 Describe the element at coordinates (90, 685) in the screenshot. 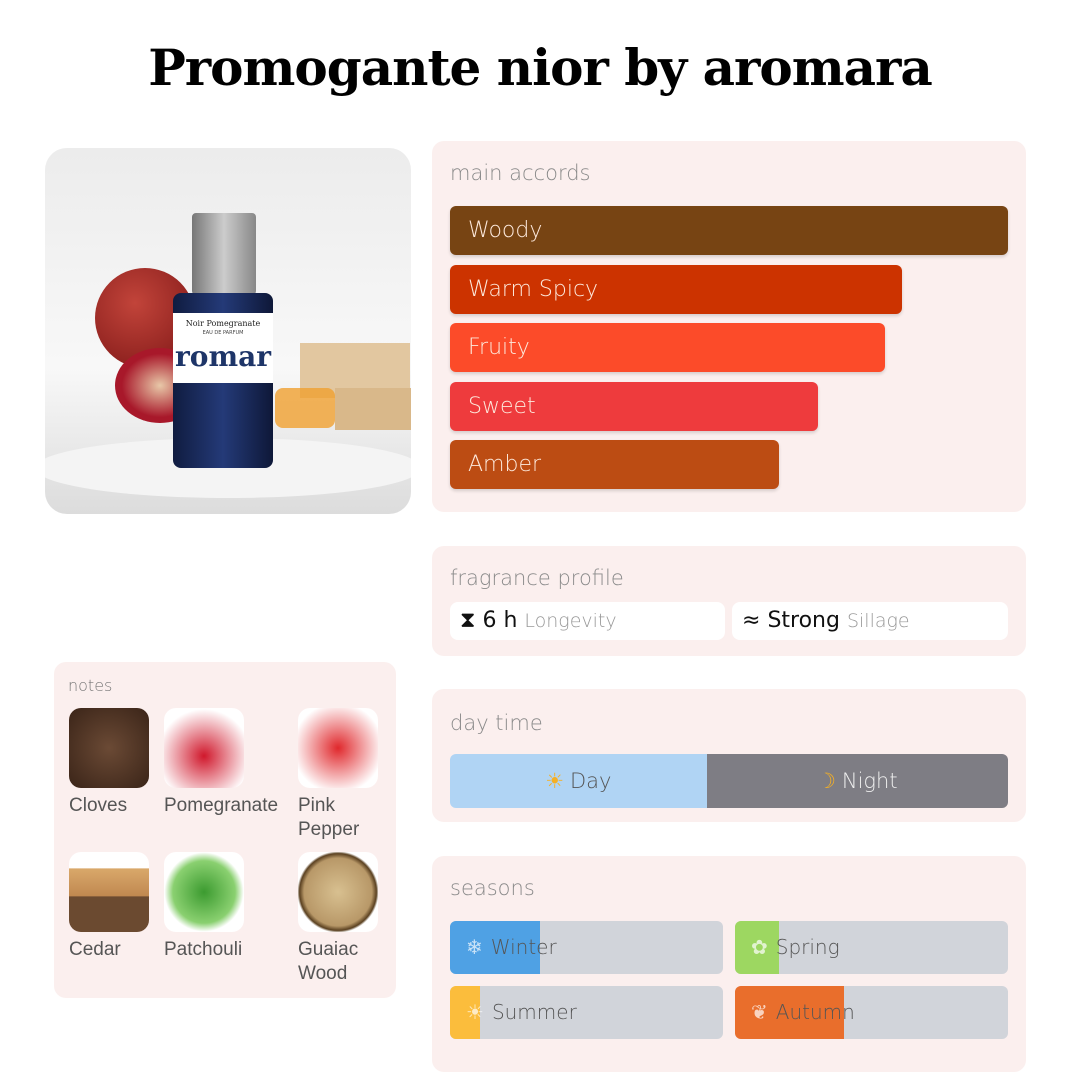

I see `notes-title: notes` at that location.